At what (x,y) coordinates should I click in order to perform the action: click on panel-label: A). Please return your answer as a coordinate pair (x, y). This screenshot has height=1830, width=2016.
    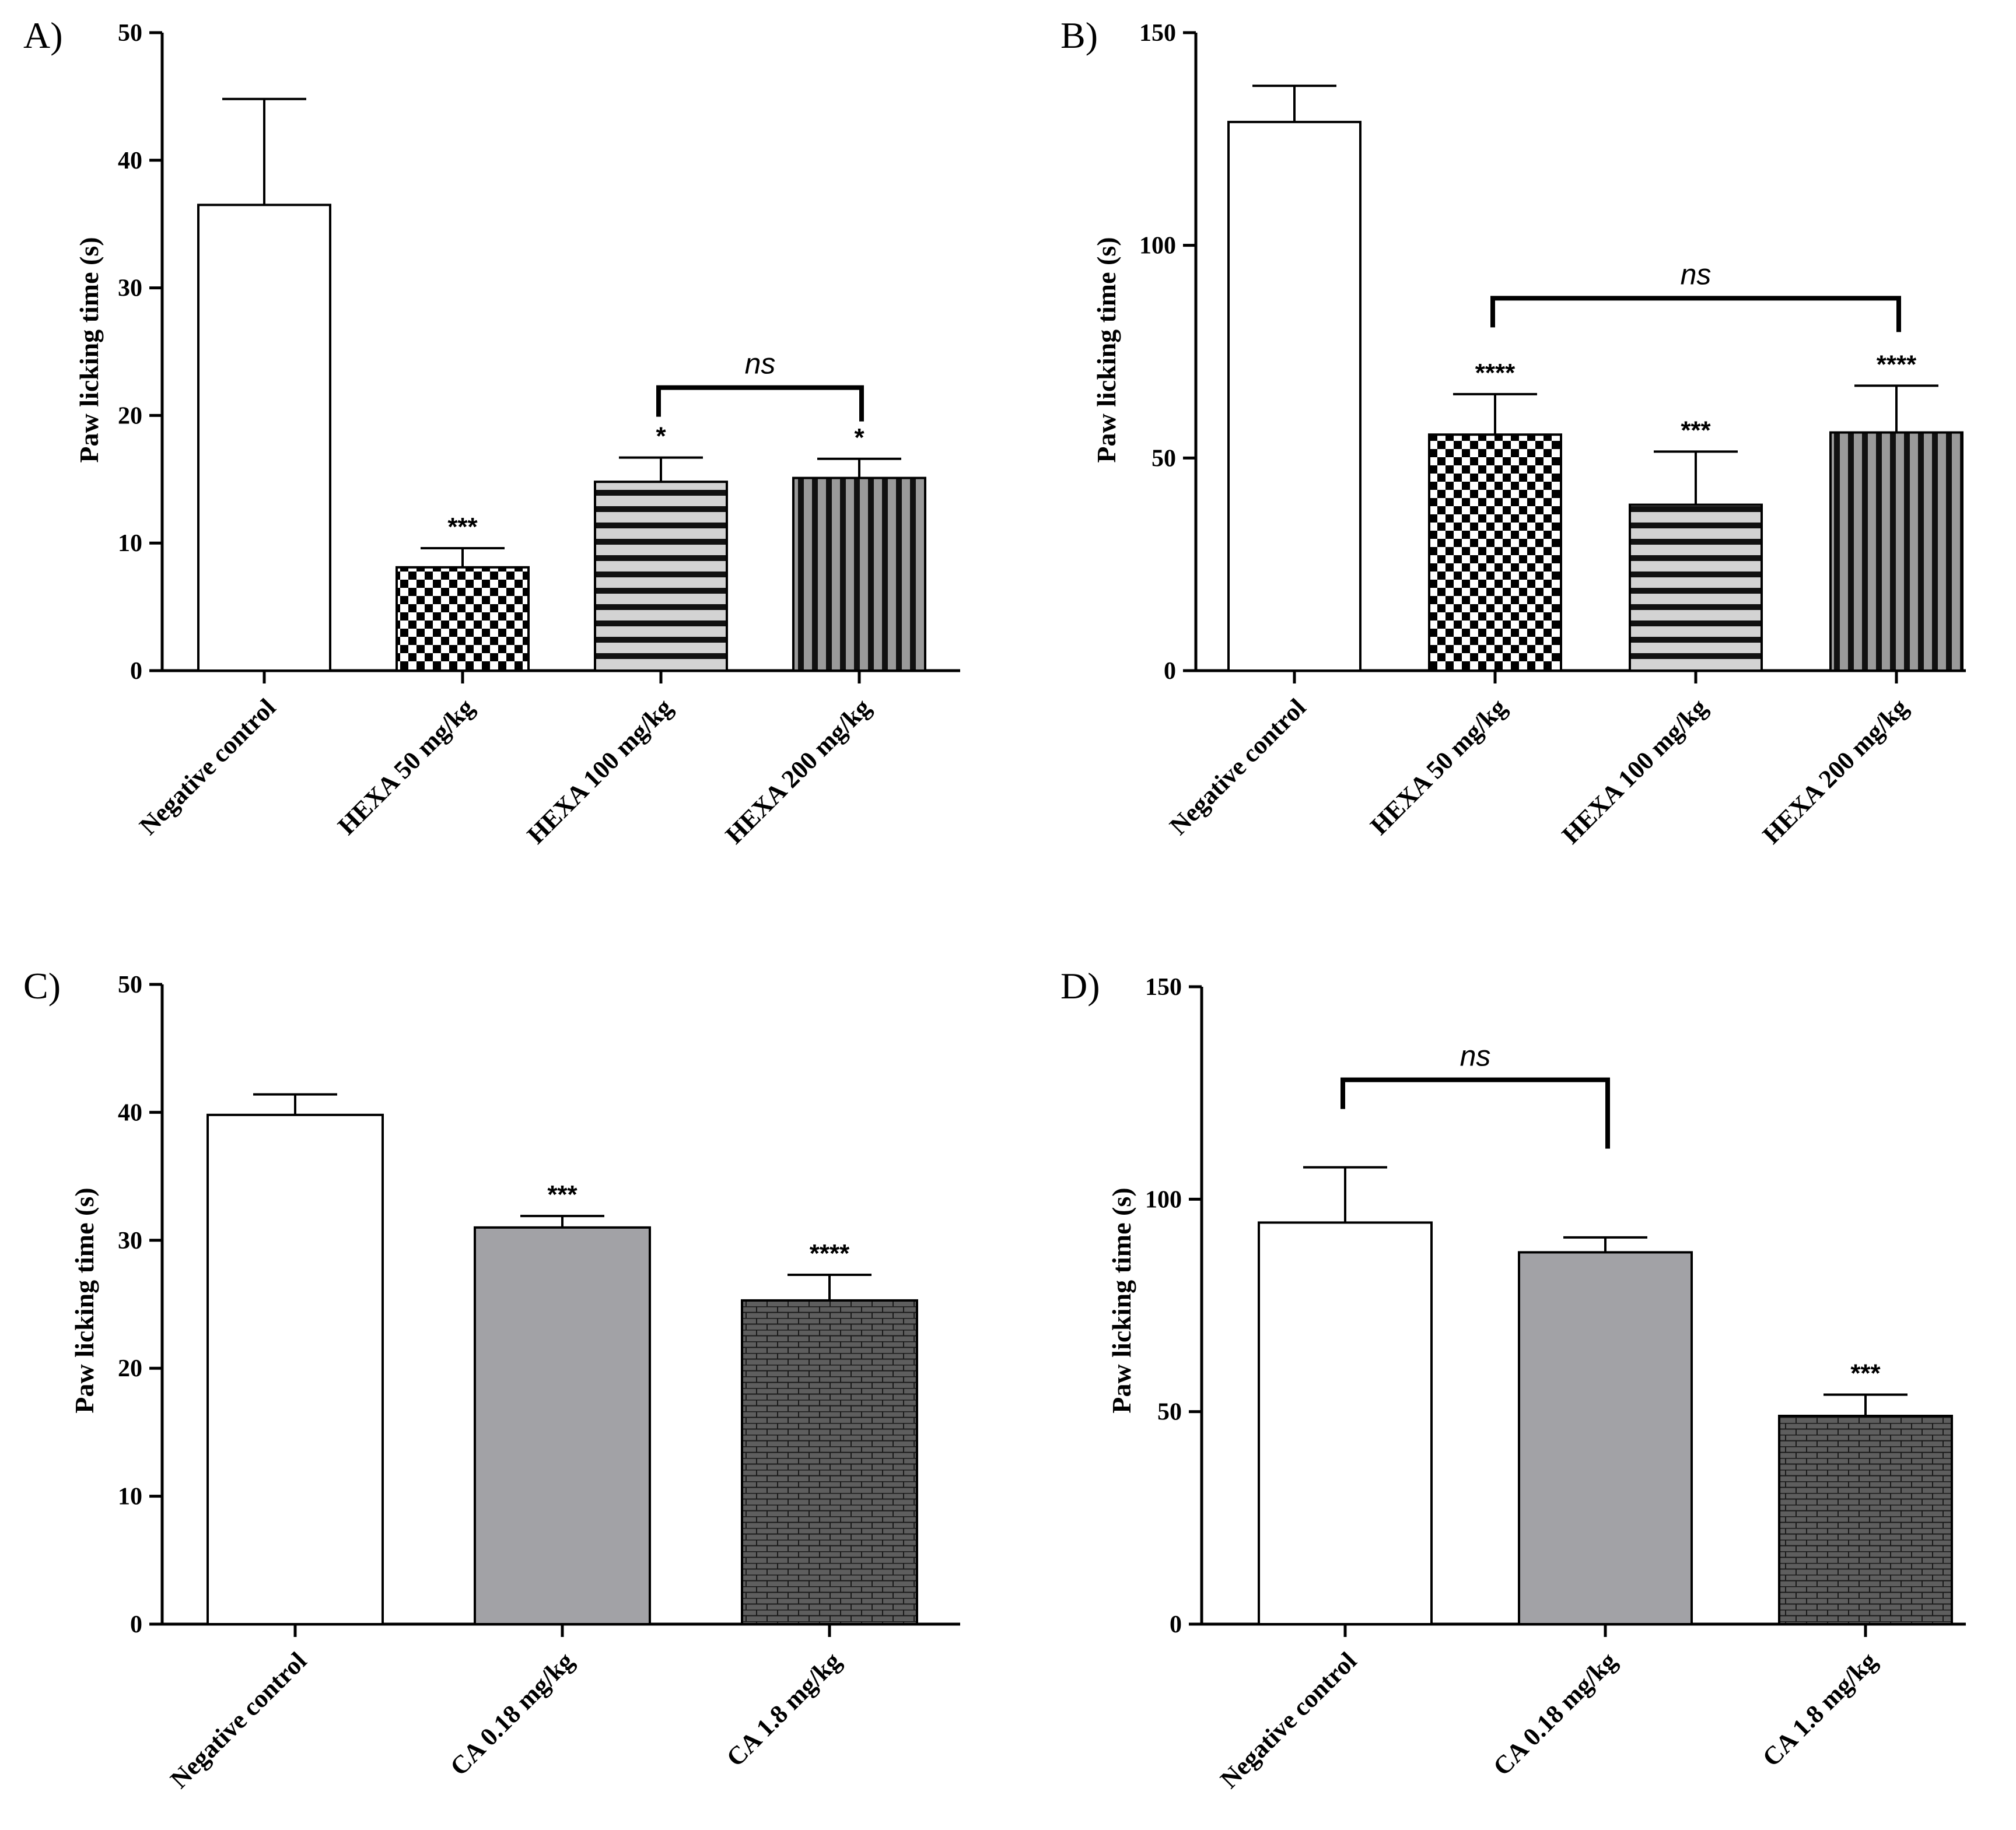
    Looking at the image, I should click on (43, 35).